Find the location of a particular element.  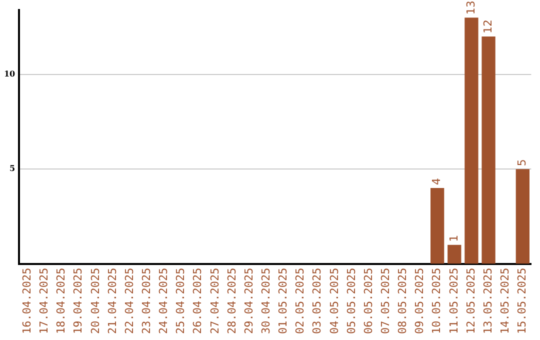

data-label: 1 is located at coordinates (453, 238).